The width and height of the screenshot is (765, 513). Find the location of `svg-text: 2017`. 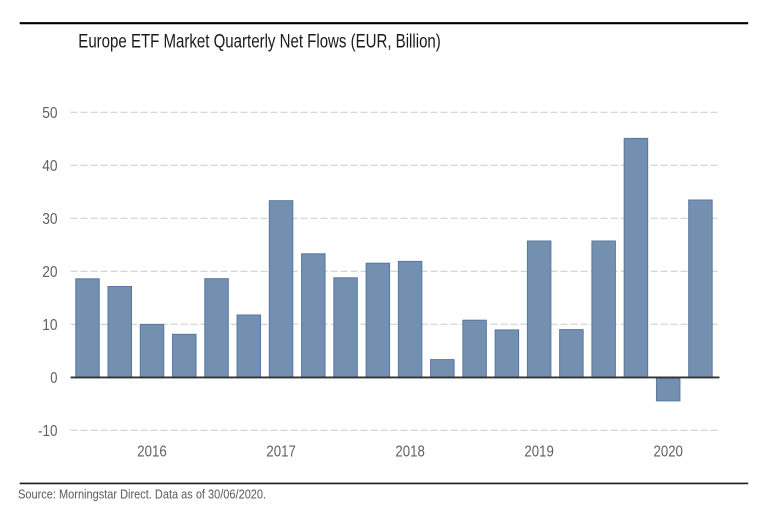

svg-text: 2017 is located at coordinates (280, 451).